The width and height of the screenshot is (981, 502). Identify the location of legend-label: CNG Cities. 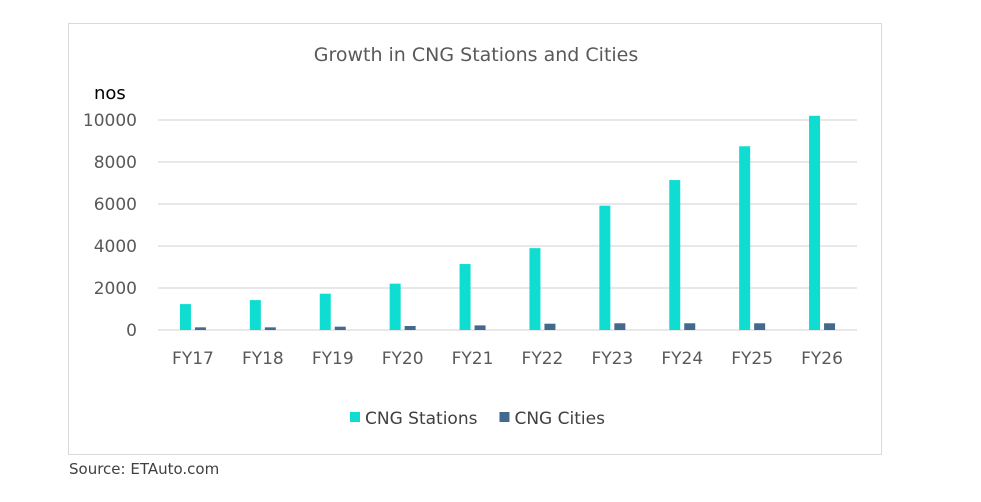
(559, 419).